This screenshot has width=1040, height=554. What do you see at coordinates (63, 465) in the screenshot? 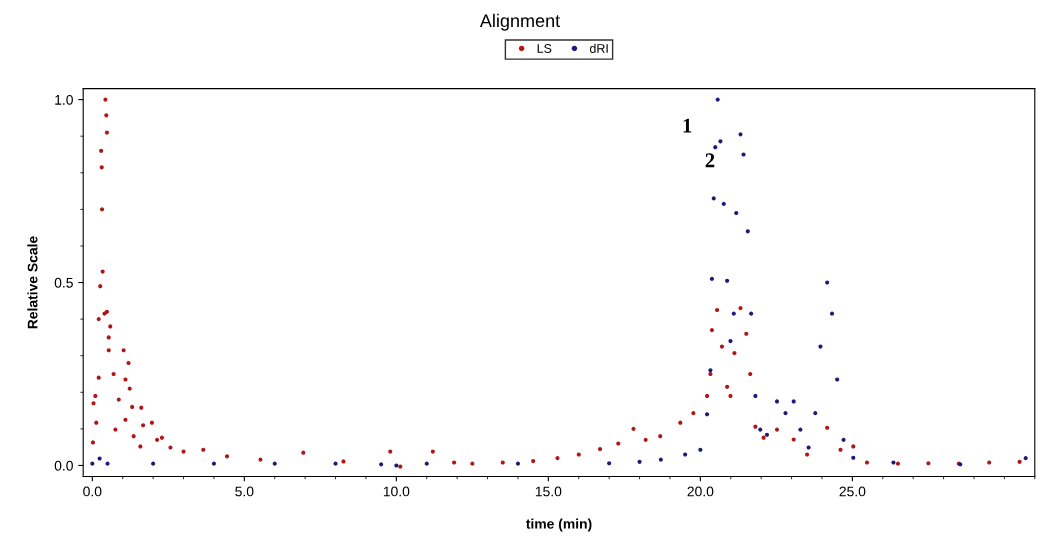
I see `y-tick-label: 0.0` at bounding box center [63, 465].